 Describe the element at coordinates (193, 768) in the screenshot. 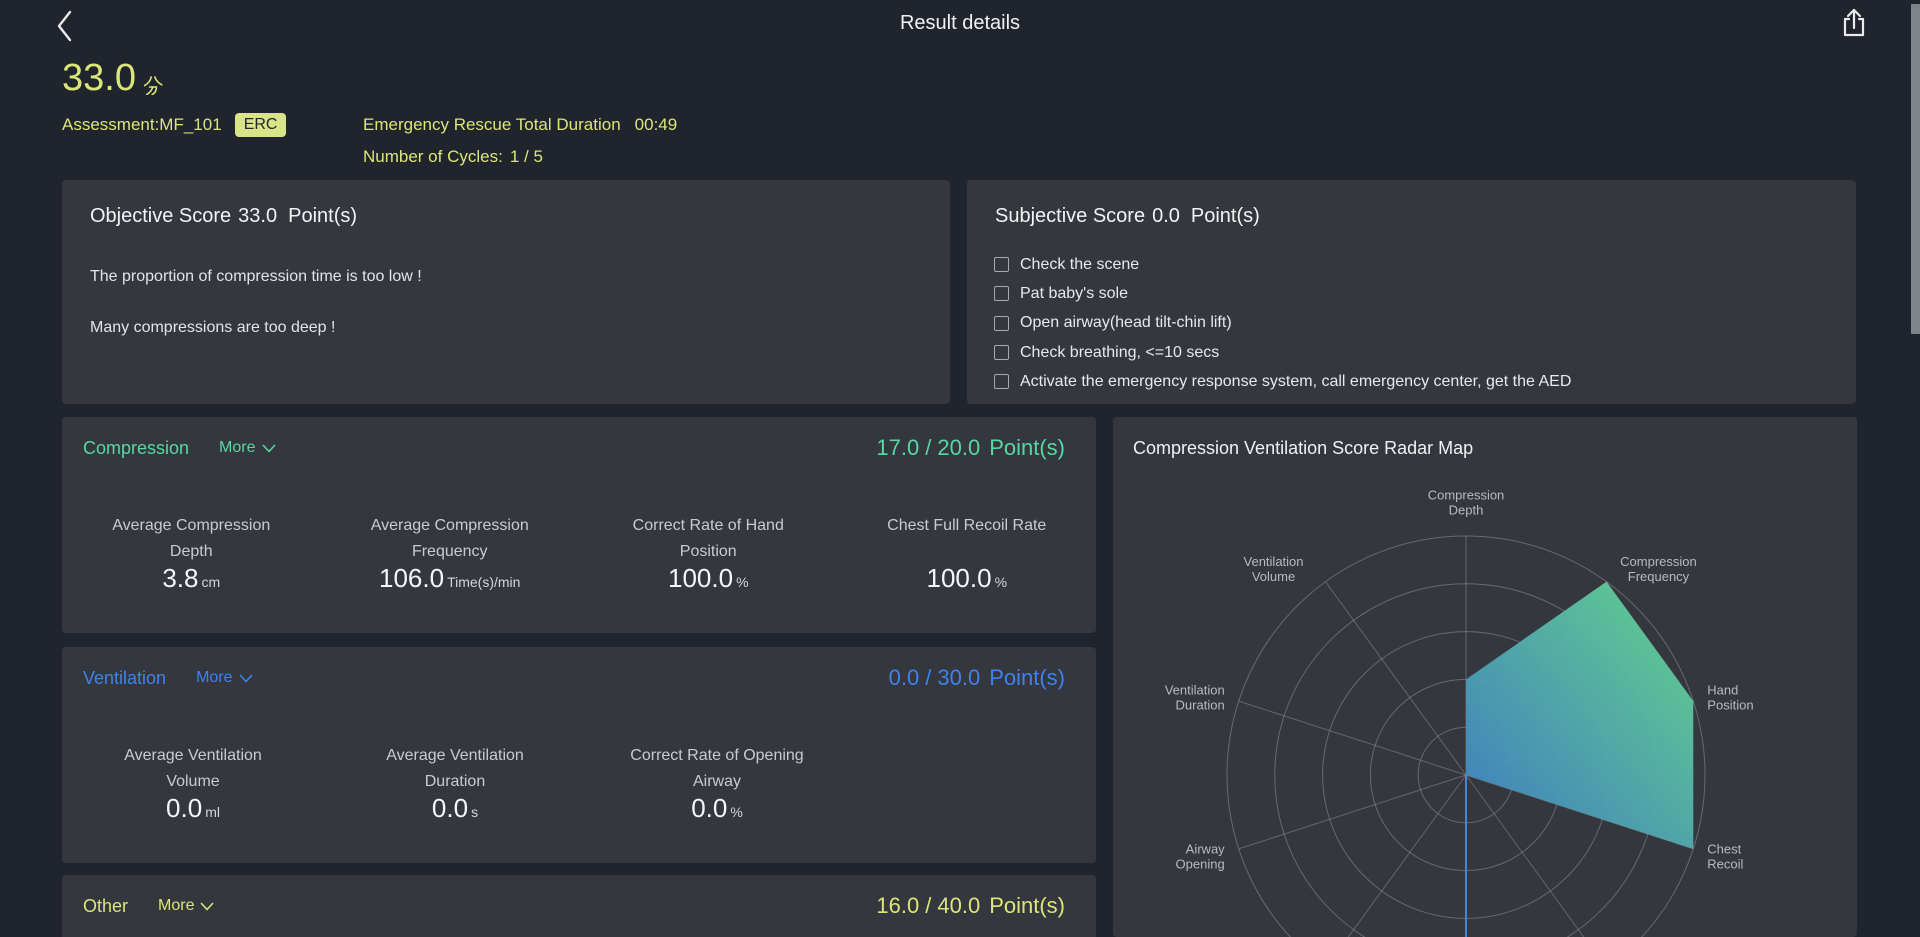

I see `stat-label: Average Ventilation Volume` at that location.